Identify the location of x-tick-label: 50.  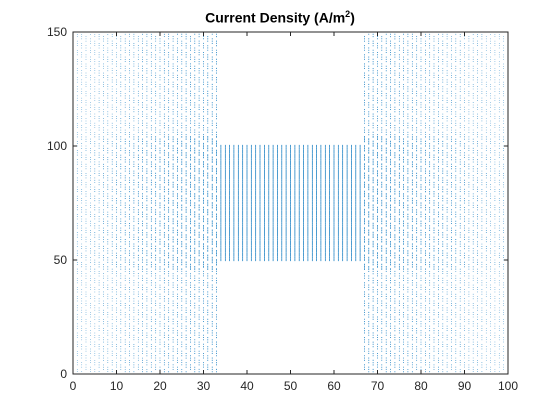
(291, 386).